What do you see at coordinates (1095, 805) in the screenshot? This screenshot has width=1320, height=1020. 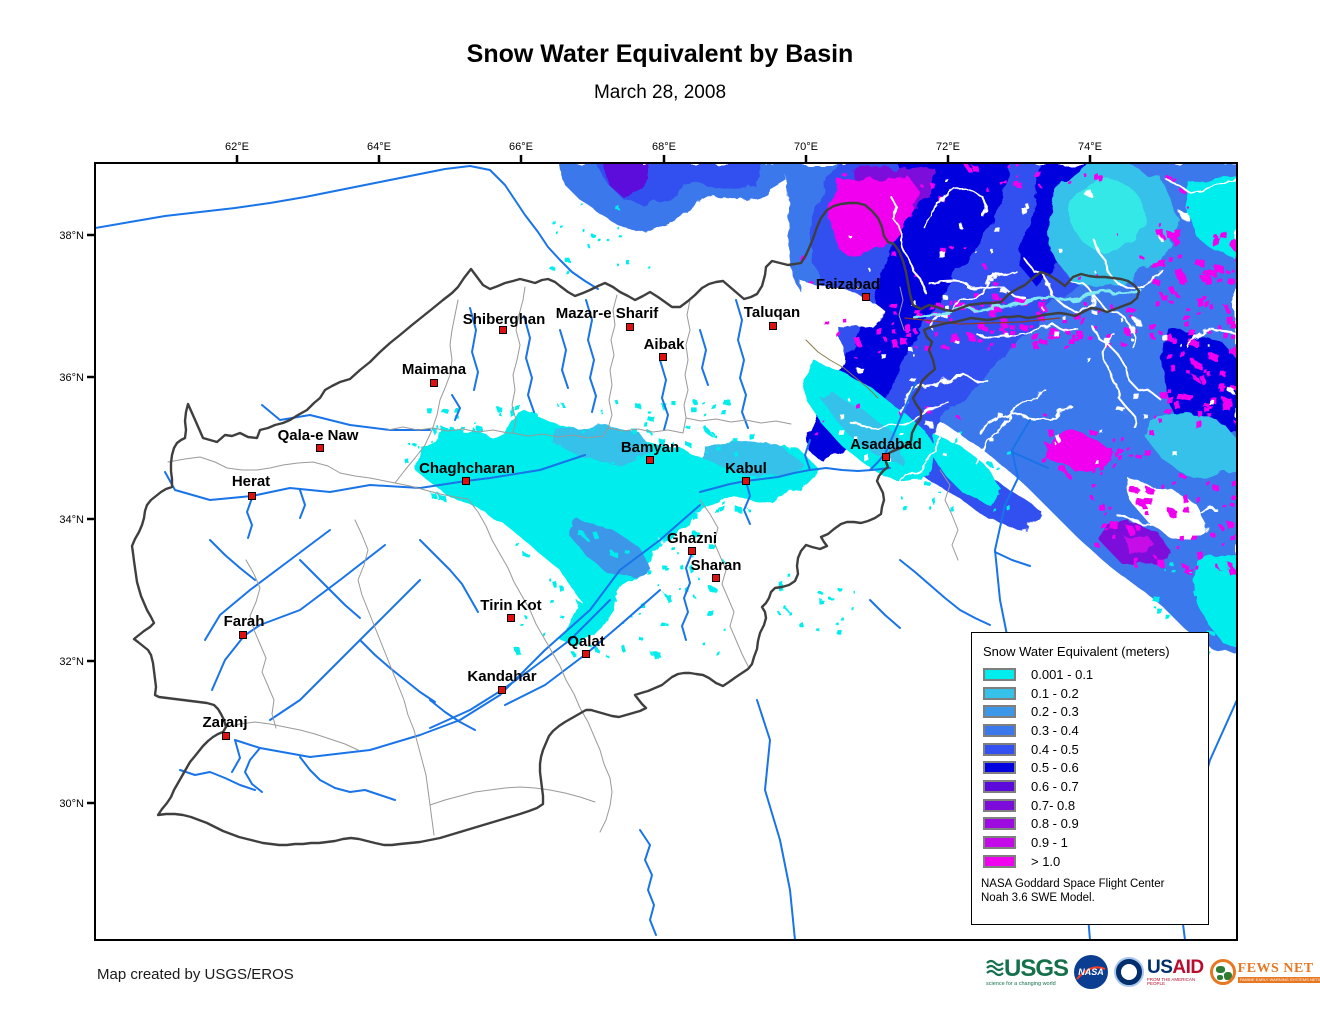 I see `legend-row: 0.7- 0.8` at bounding box center [1095, 805].